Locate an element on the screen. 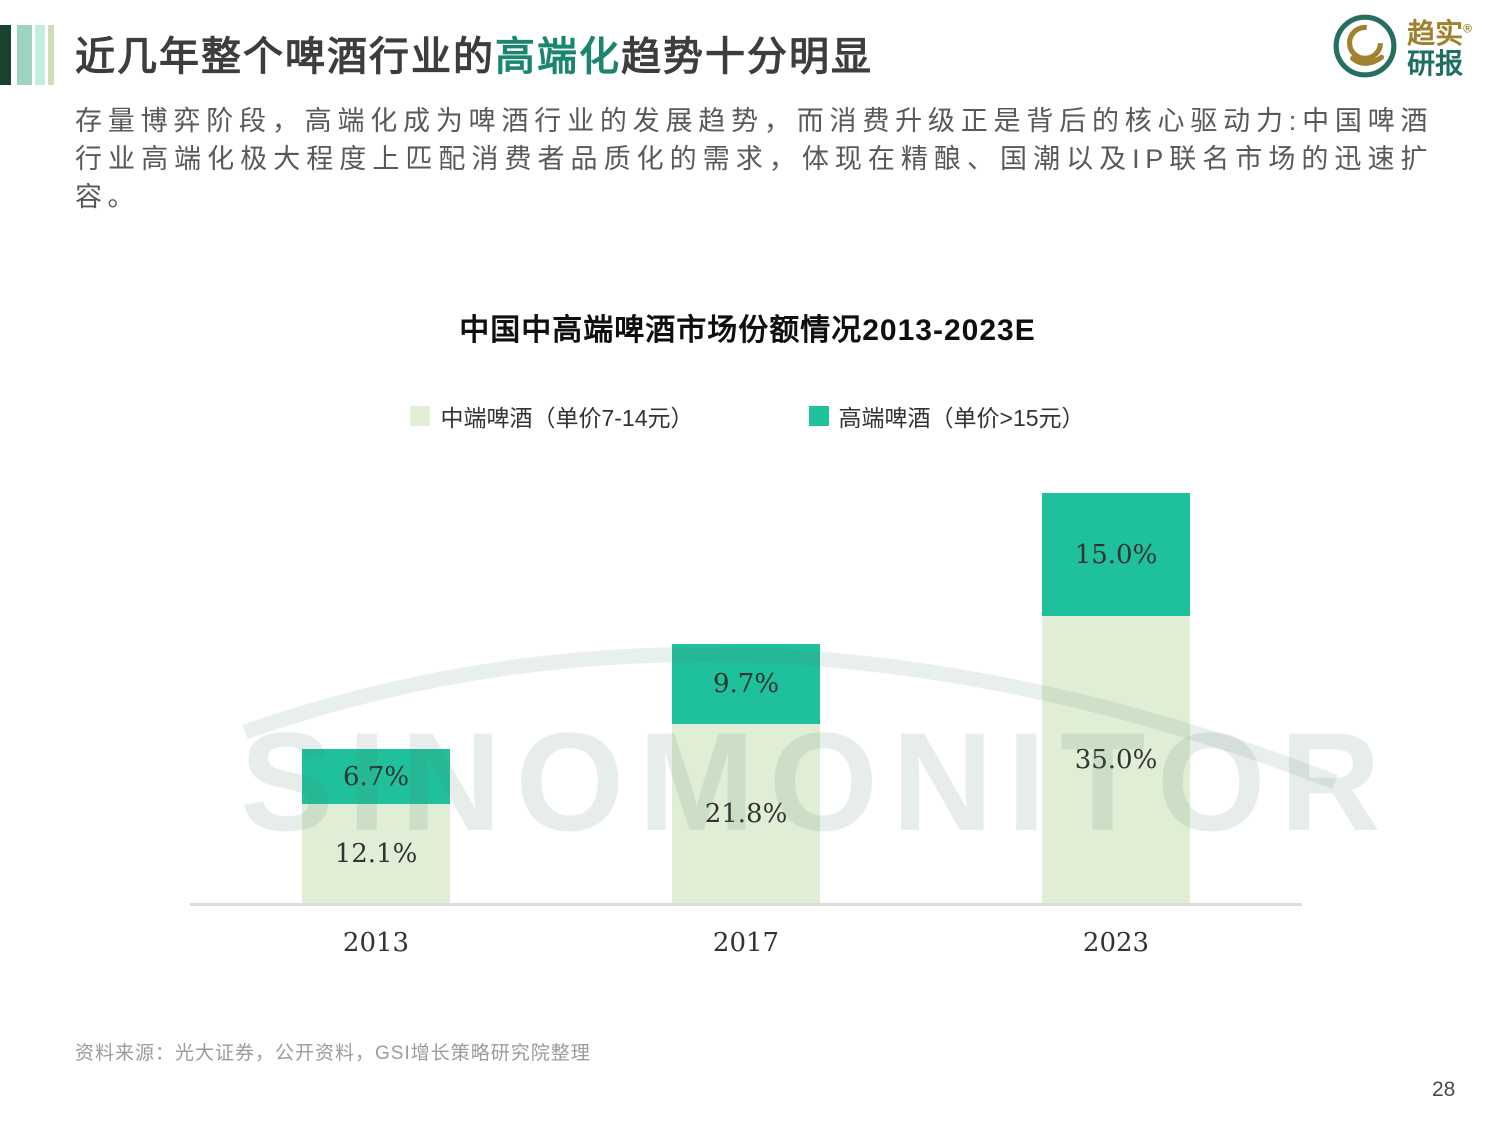 Image resolution: width=1500 pixels, height=1125 pixels. legend-label-high-end: 高端啤酒（单价>15元） is located at coordinates (961, 418).